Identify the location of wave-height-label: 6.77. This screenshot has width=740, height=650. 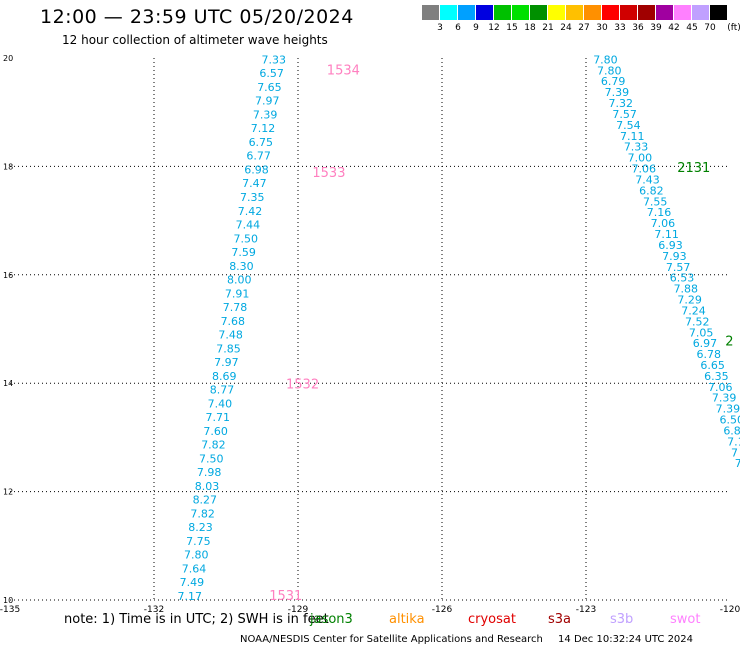
(258, 156).